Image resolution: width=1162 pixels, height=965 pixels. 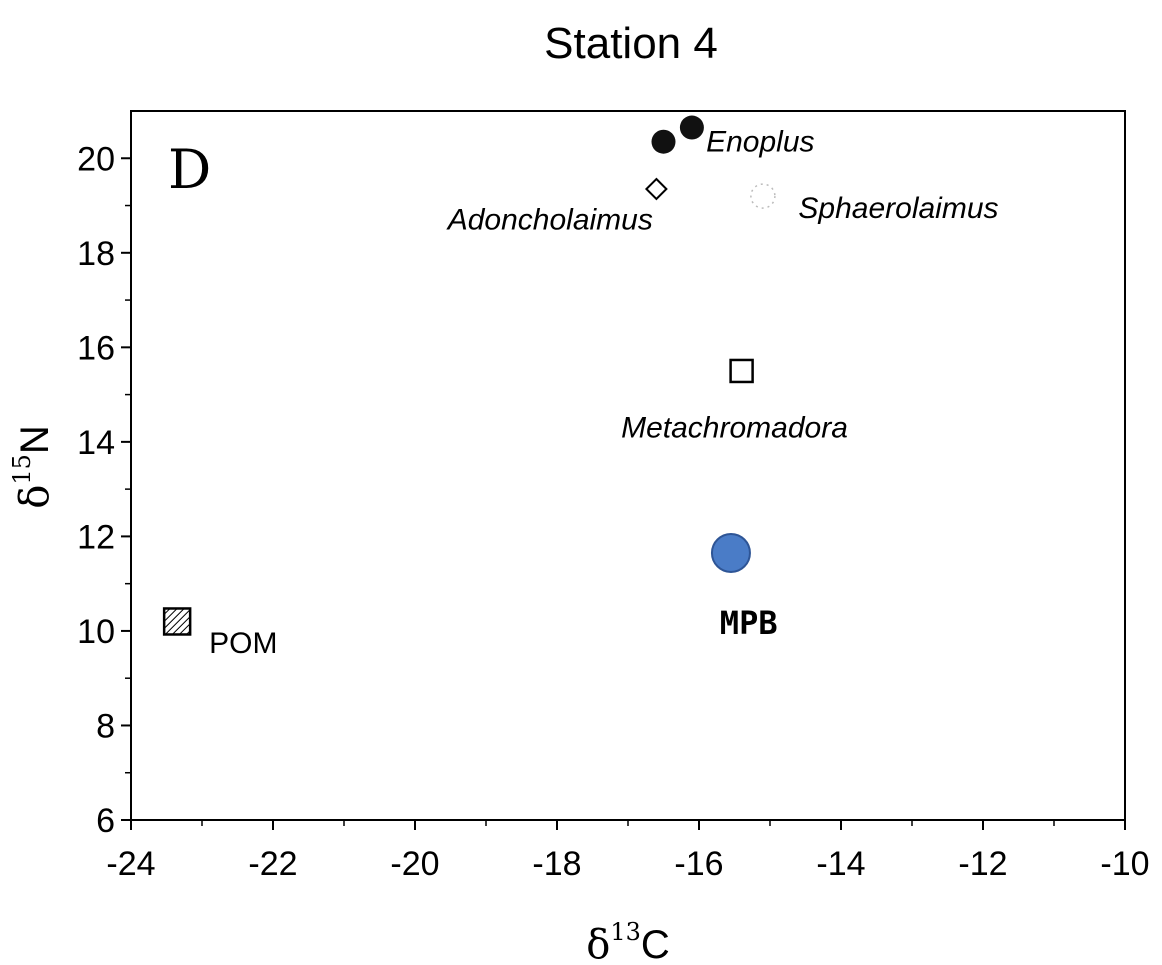 What do you see at coordinates (656, 189) in the screenshot?
I see `point-open-diamond` at bounding box center [656, 189].